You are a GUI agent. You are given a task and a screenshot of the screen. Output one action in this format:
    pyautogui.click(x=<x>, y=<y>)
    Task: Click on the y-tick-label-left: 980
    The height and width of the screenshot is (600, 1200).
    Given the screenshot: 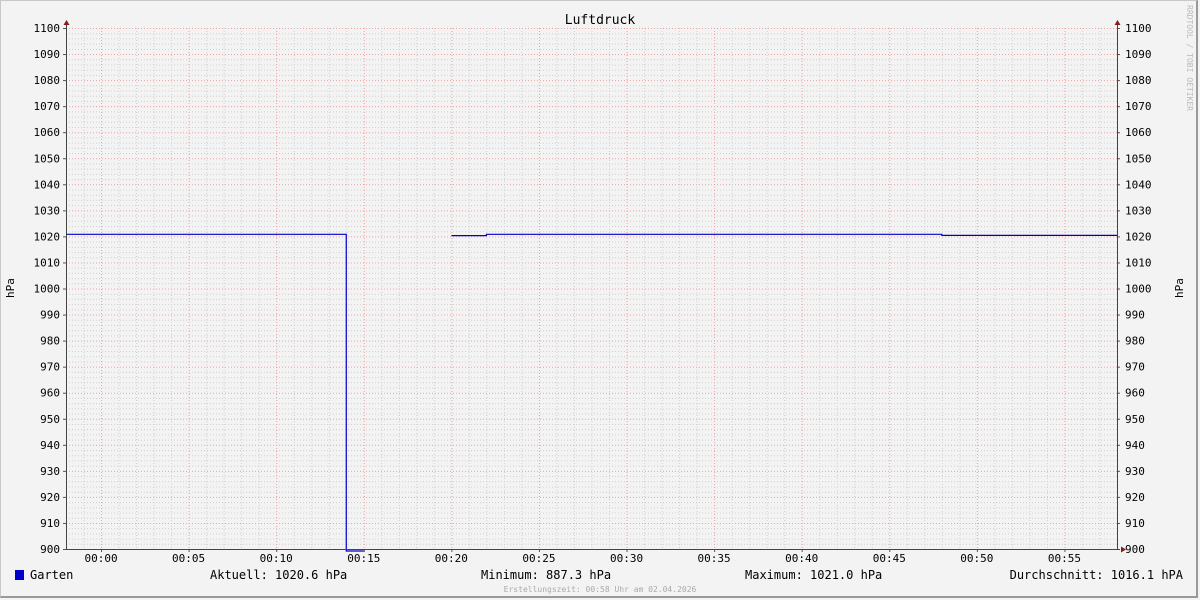 What is the action you would take?
    pyautogui.click(x=50, y=341)
    